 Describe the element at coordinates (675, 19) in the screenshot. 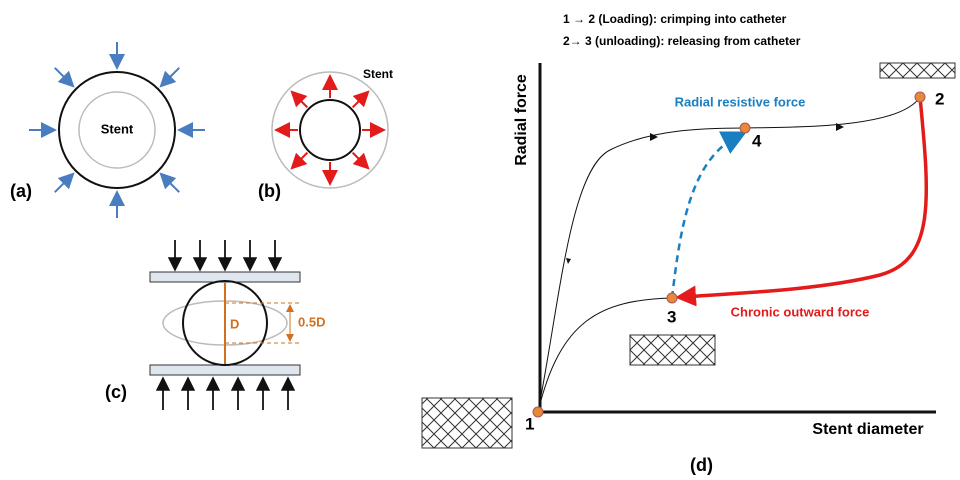

I see `legend: 1 → 2 (Loading): crimping into catheter` at that location.